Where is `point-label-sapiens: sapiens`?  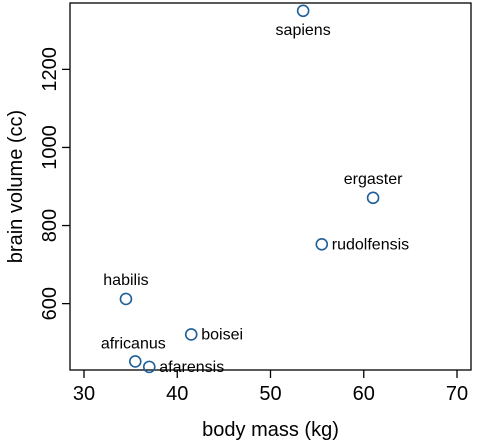
point-label-sapiens: sapiens is located at coordinates (303, 30).